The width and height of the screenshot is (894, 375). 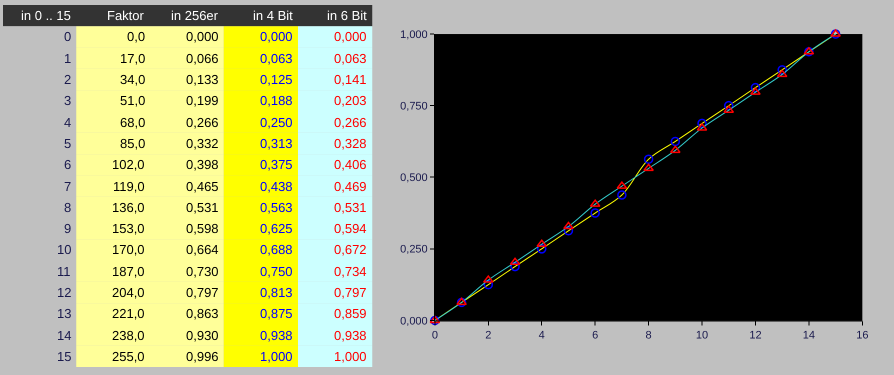 What do you see at coordinates (68, 36) in the screenshot?
I see `y-tick-label: 0` at bounding box center [68, 36].